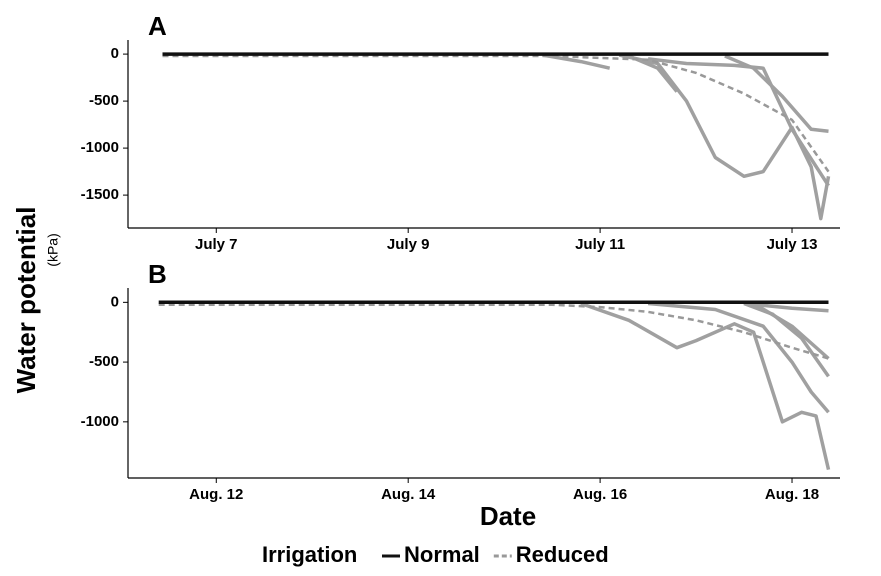 The height and width of the screenshot is (576, 881). What do you see at coordinates (493, 331) in the screenshot?
I see `series-line` at bounding box center [493, 331].